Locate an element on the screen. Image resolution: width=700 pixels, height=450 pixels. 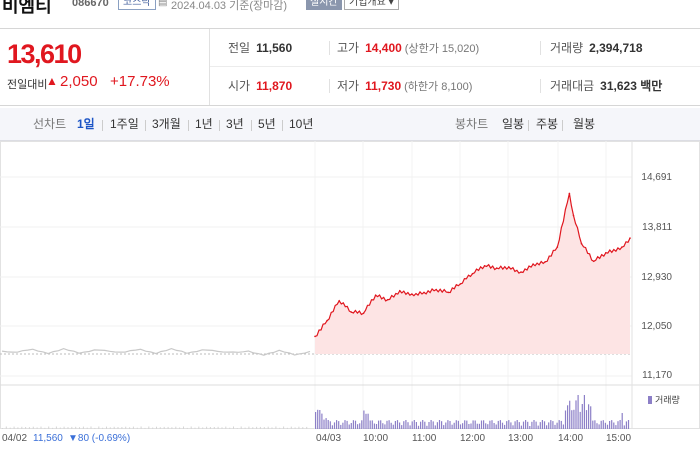
period-3m-tab: 3개월 is located at coordinates (166, 124).